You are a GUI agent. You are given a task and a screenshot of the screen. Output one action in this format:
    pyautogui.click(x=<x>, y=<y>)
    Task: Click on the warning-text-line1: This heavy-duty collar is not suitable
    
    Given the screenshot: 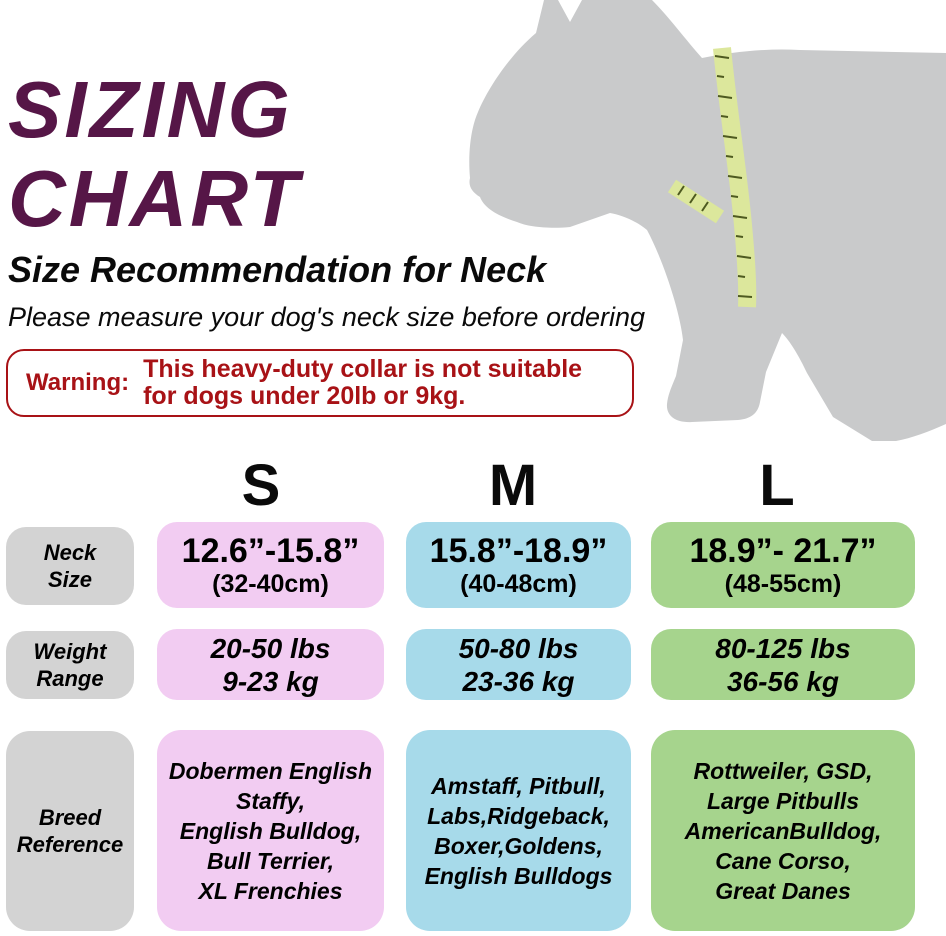 What is the action you would take?
    pyautogui.click(x=363, y=369)
    